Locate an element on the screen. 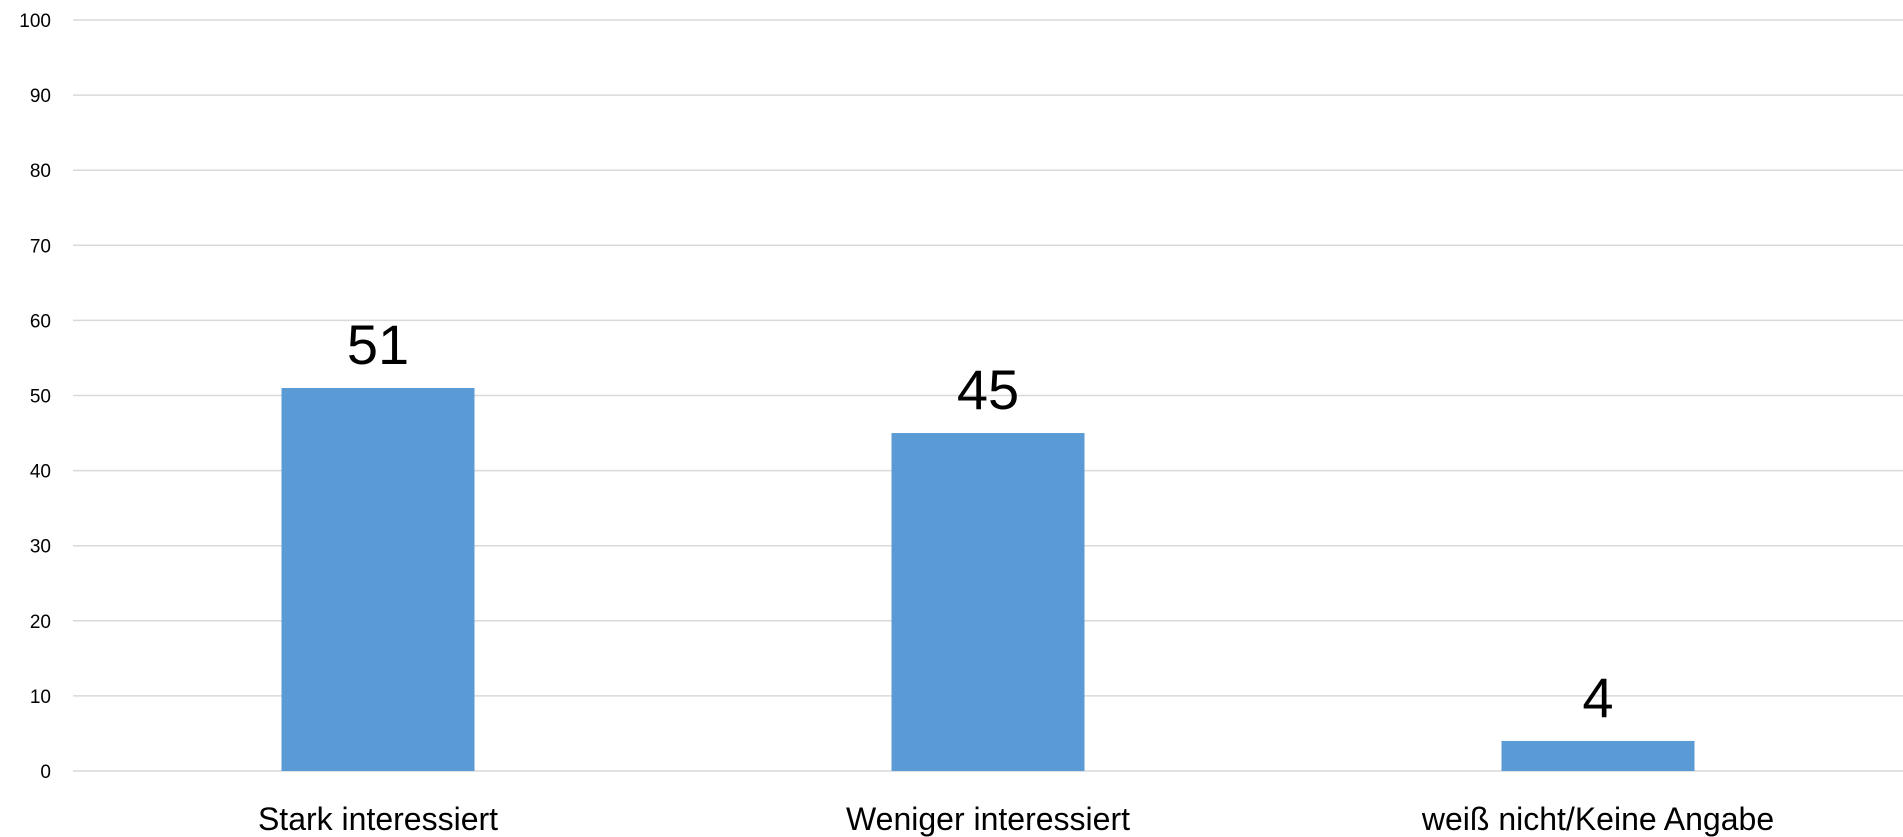 The height and width of the screenshot is (837, 1903). data-label: 45 is located at coordinates (988, 389).